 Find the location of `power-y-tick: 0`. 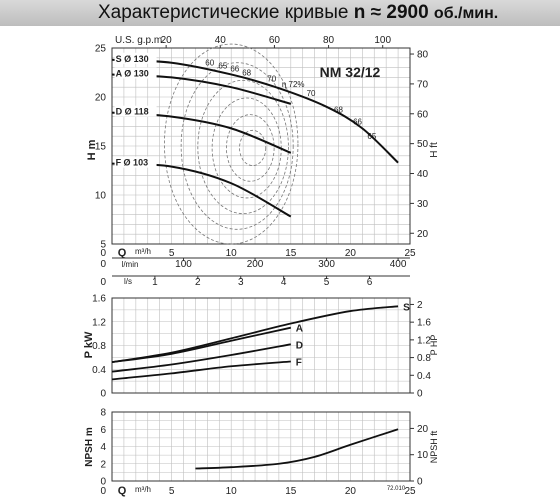

power-y-tick: 0 is located at coordinates (103, 394).